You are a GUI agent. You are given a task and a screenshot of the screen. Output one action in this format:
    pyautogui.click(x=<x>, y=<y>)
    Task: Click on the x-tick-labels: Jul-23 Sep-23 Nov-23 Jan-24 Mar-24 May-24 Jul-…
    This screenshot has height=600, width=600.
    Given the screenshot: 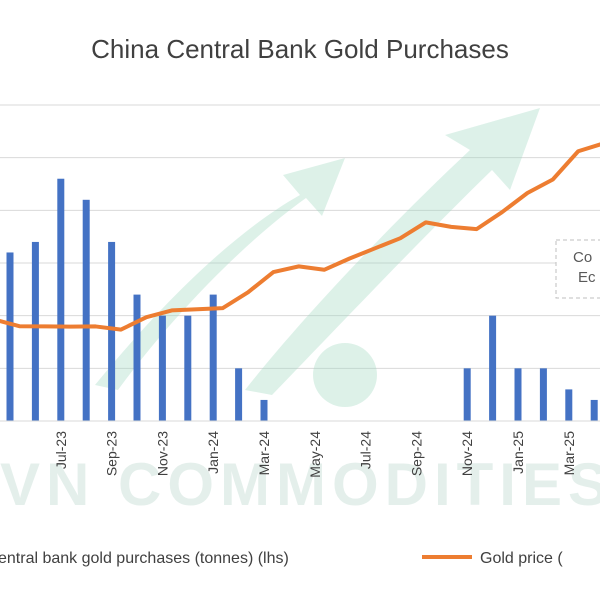 What is the action you would take?
    pyautogui.click(x=315, y=454)
    